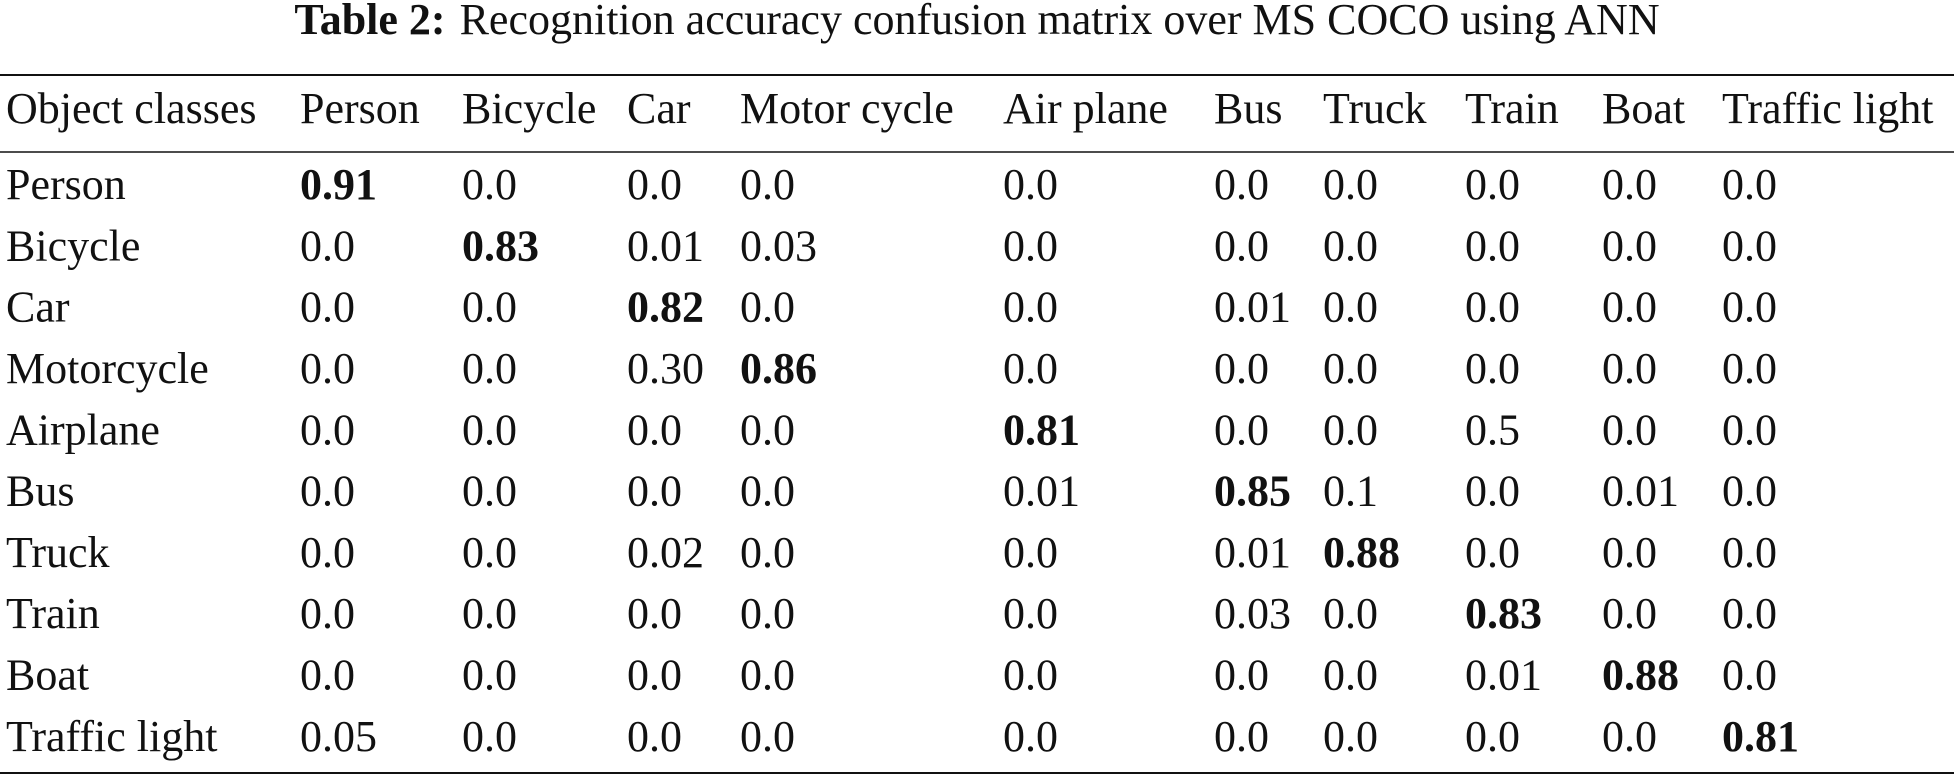  What do you see at coordinates (107, 368) in the screenshot?
I see `row-label: Motorcycle` at bounding box center [107, 368].